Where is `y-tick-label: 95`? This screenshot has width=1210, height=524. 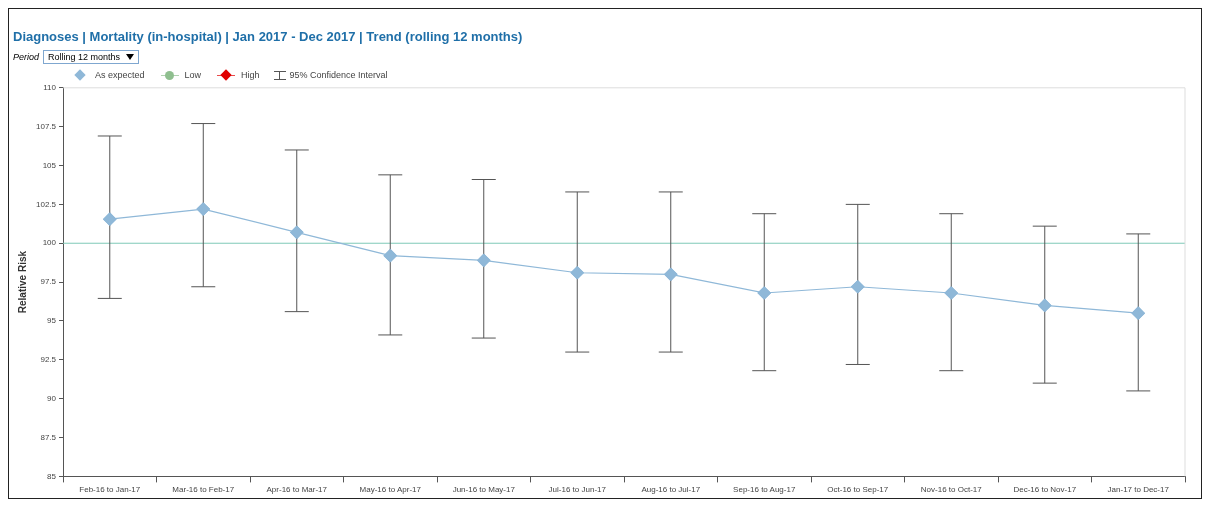
y-tick-label: 95 is located at coordinates (52, 321).